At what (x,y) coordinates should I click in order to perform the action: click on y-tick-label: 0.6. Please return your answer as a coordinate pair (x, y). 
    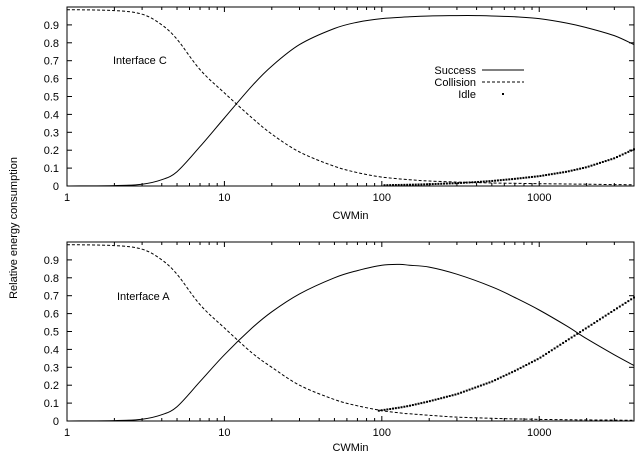
    Looking at the image, I should click on (51, 80).